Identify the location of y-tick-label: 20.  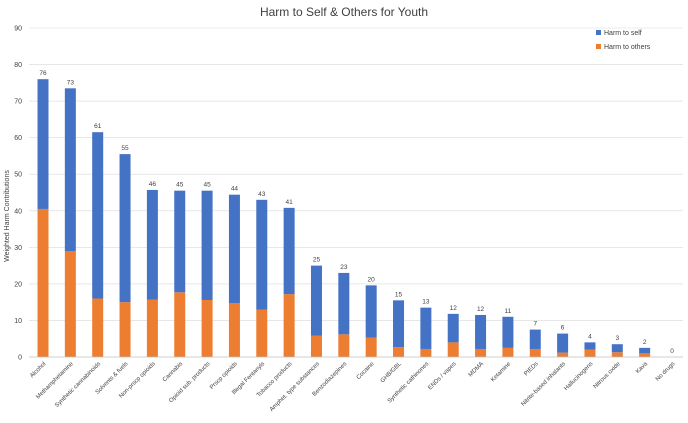
(18, 284).